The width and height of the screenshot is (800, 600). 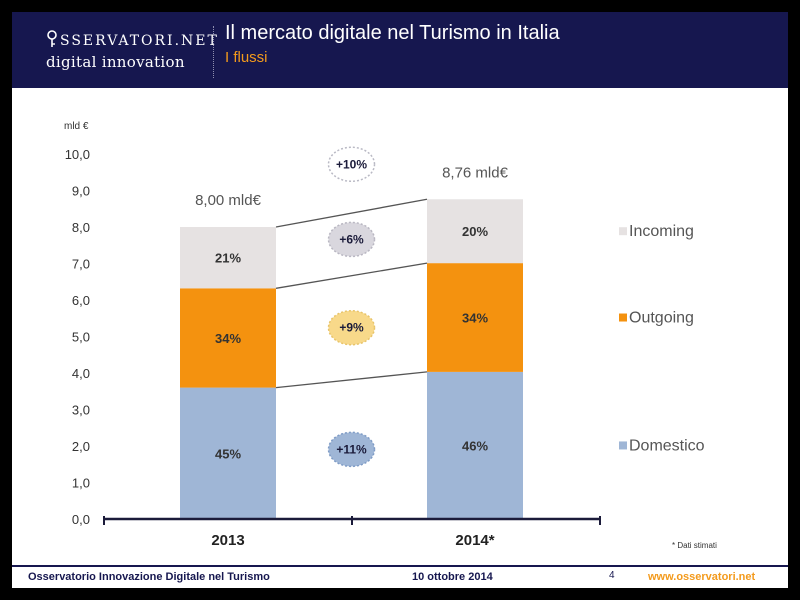 I want to click on growth-badge-label: +10%, so click(x=351, y=164).